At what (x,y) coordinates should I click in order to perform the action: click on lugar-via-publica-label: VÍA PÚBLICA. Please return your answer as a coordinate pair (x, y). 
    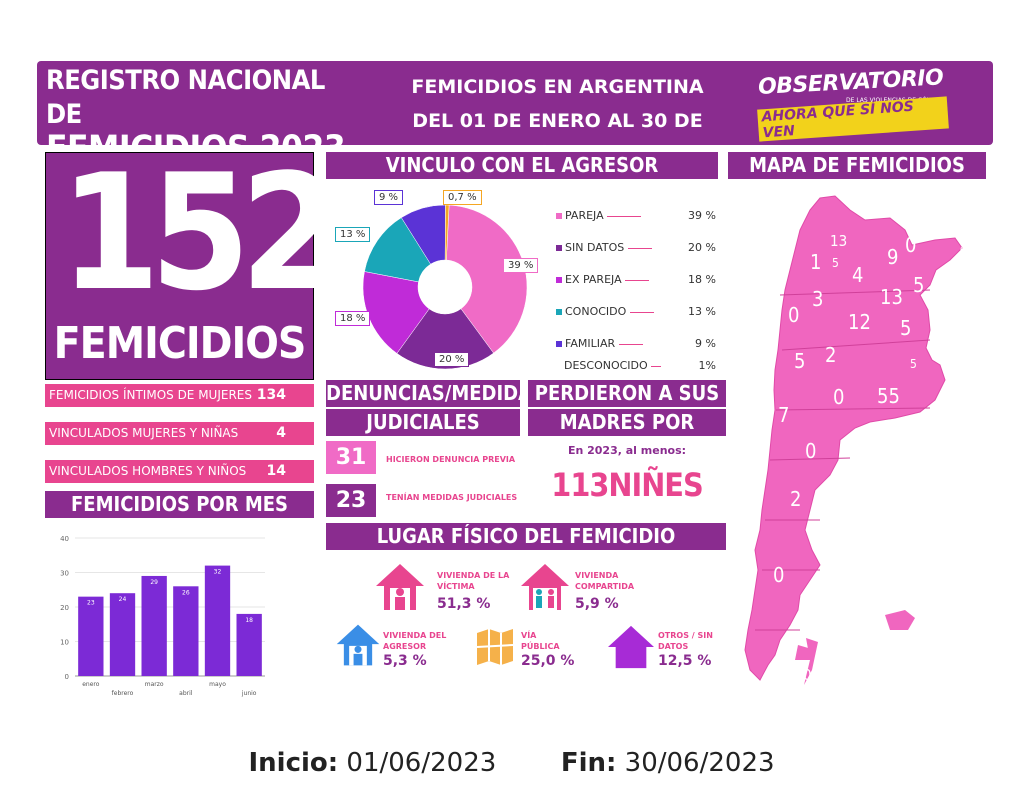
    Looking at the image, I should click on (540, 641).